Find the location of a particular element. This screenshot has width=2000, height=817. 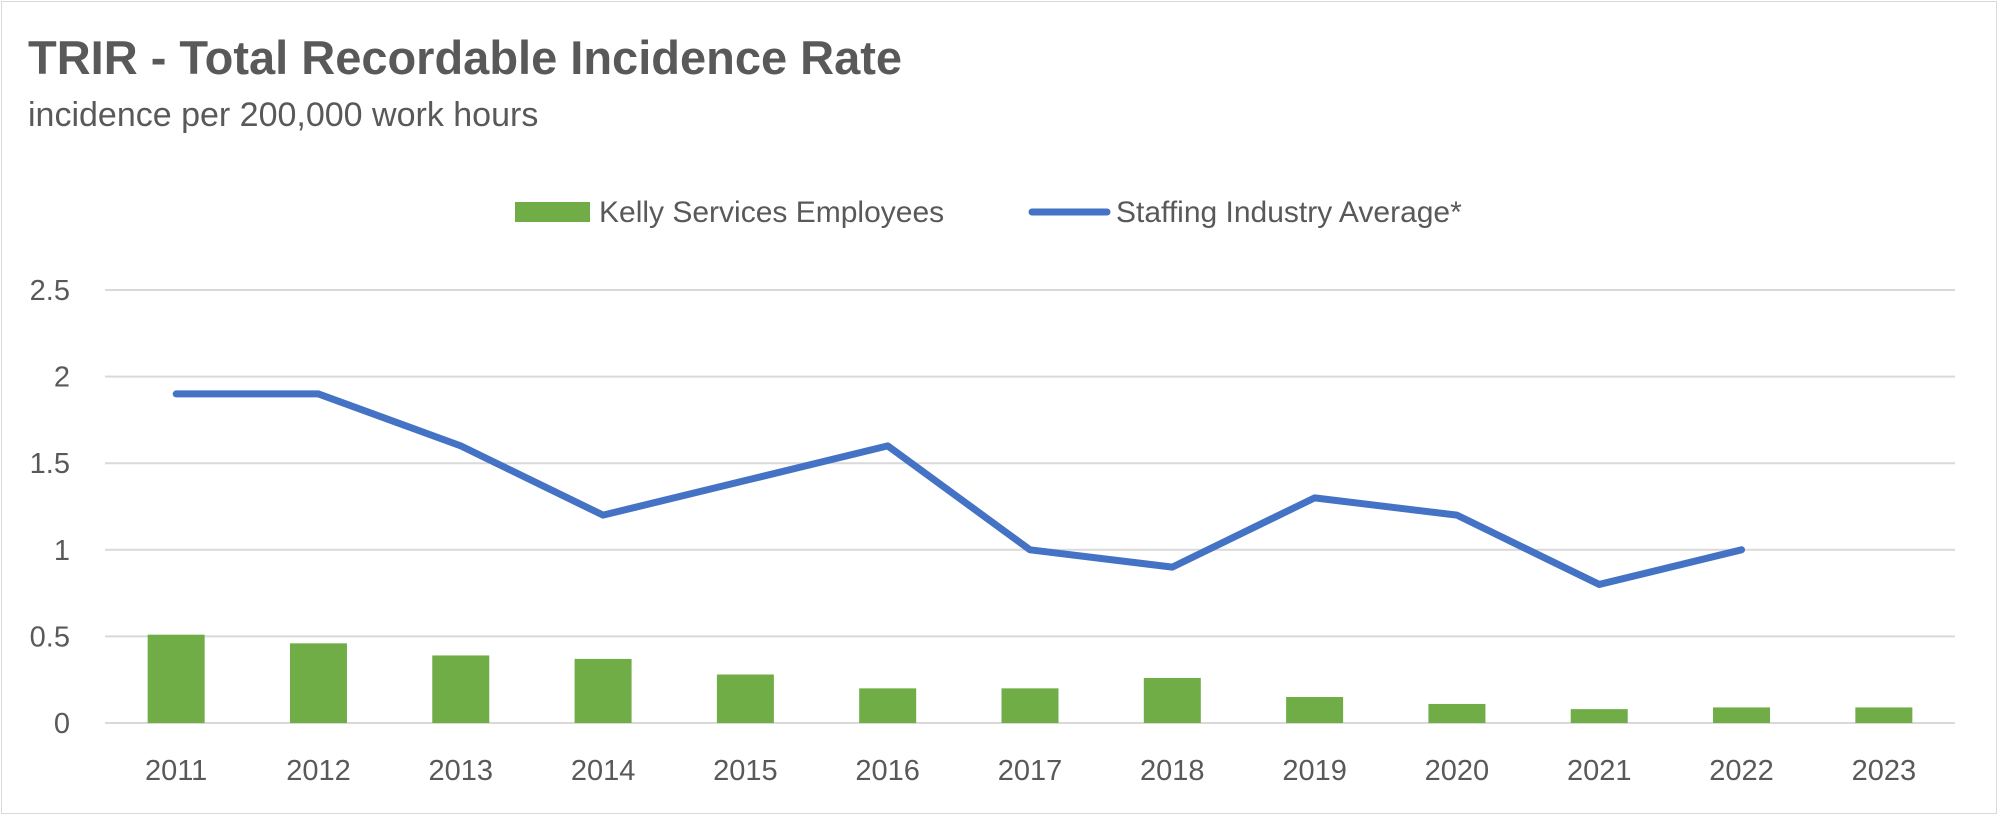

y-axis-tick-labels: 0 0.5 1 1.5 2 2.5 is located at coordinates (50, 507).